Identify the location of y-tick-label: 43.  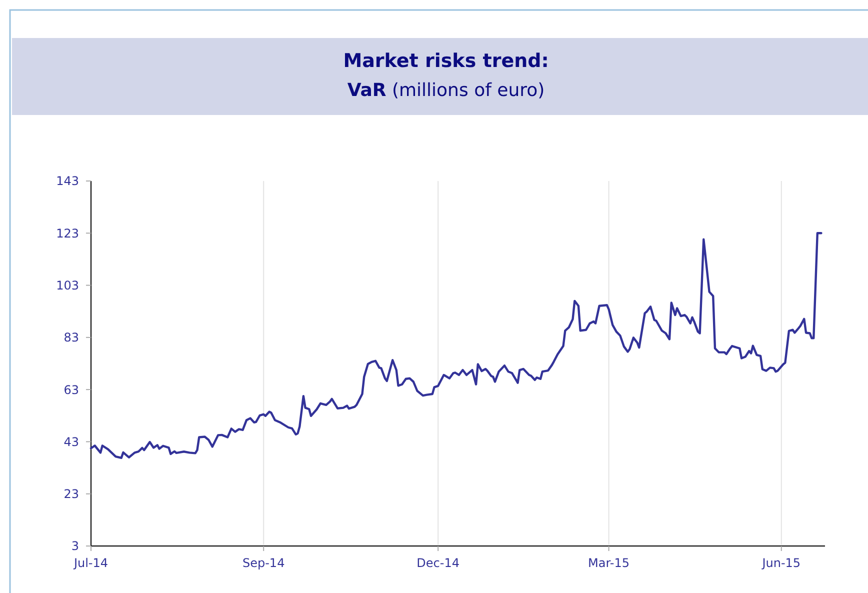
(71, 441).